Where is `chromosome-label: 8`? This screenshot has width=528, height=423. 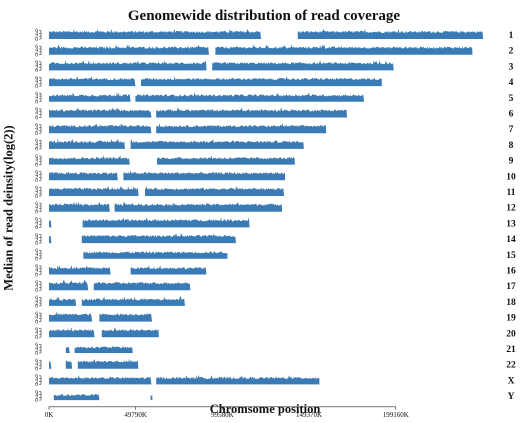 chromosome-label: 8 is located at coordinates (511, 146).